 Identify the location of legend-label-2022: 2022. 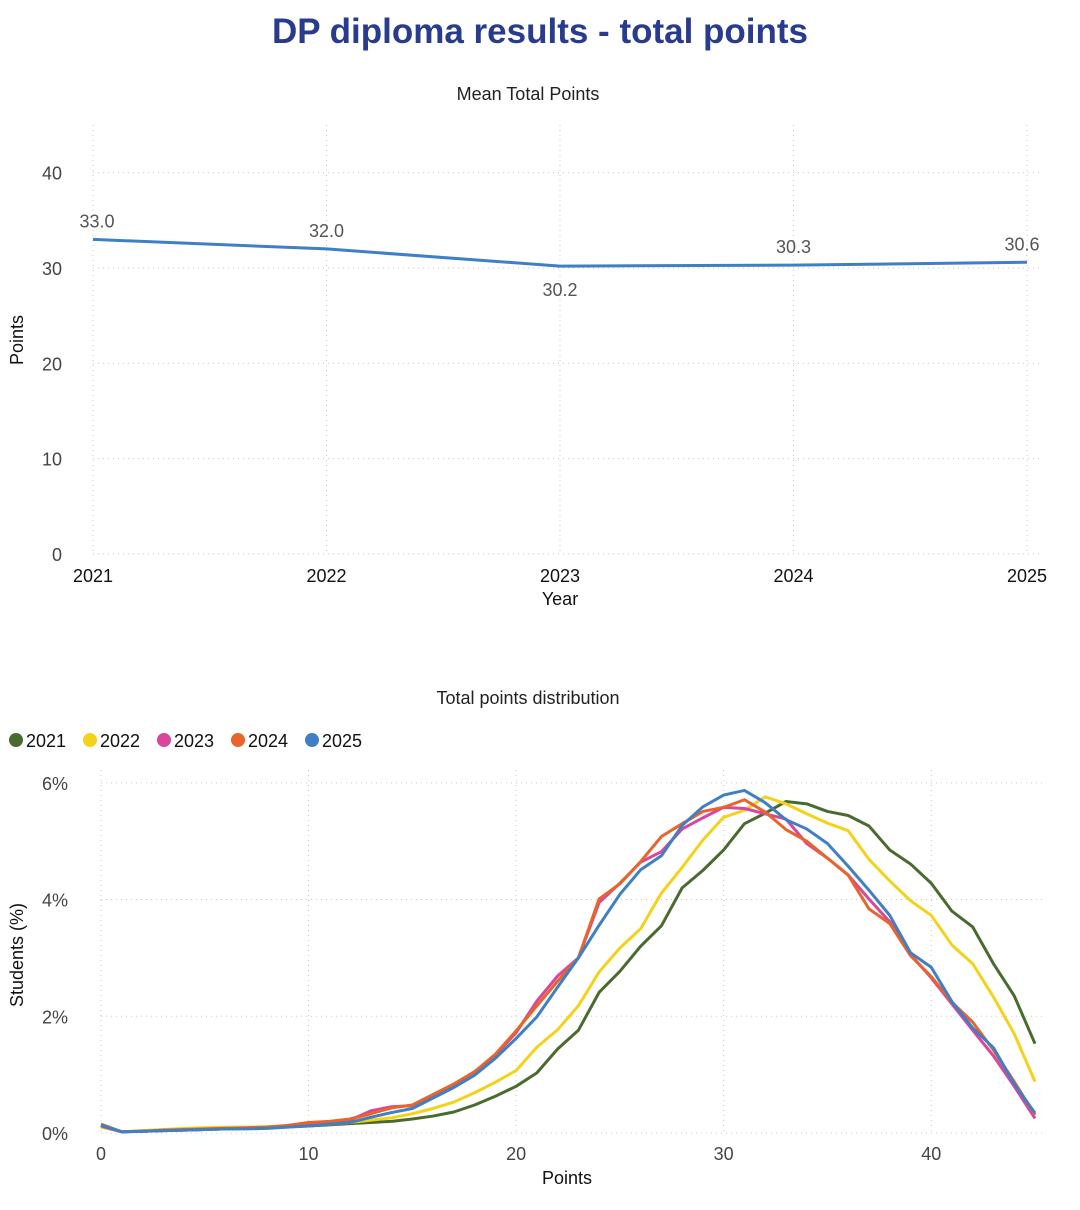
(120, 741).